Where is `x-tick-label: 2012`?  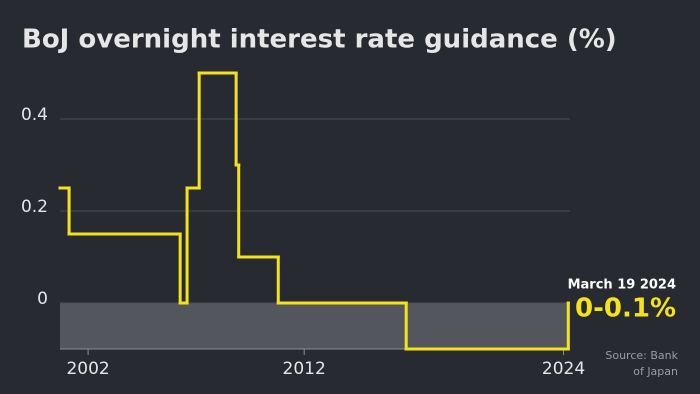
x-tick-label: 2012 is located at coordinates (304, 369).